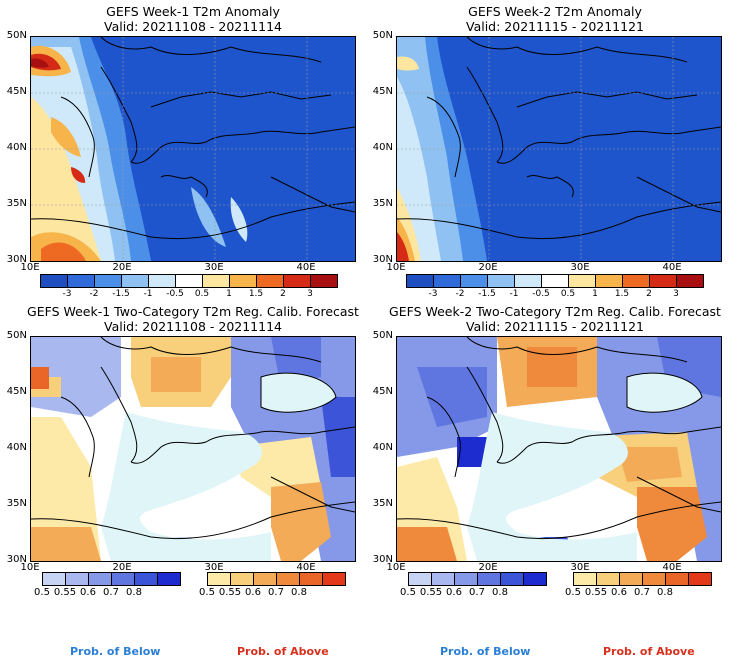 Image resolution: width=740 pixels, height=662 pixels. I want to click on panel3-title-line2: Valid: 20211108 - 20211114, so click(192, 326).